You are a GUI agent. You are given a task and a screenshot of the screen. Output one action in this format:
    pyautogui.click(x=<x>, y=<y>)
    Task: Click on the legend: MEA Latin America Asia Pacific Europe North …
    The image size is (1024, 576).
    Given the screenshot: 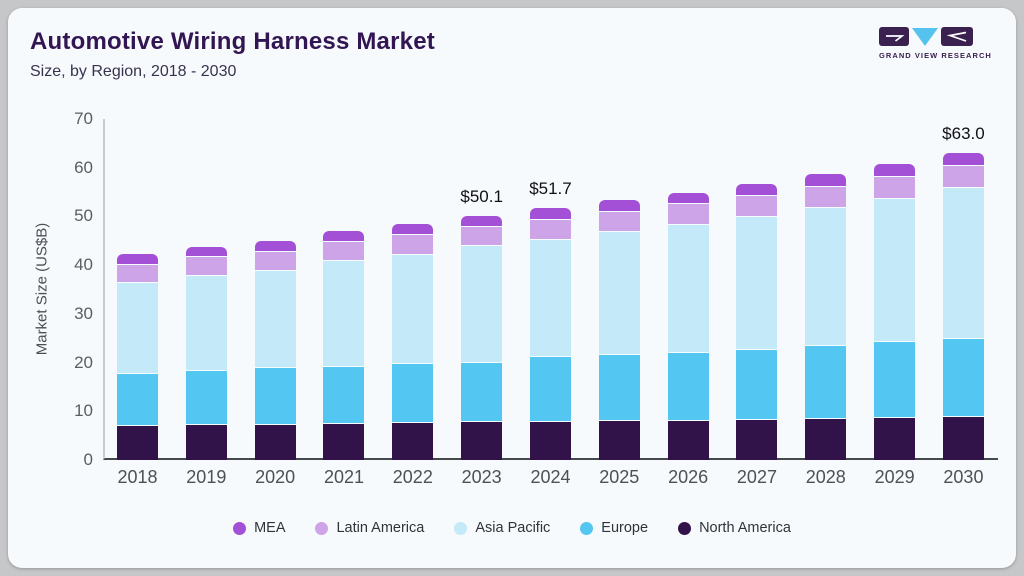 What is the action you would take?
    pyautogui.click(x=512, y=528)
    